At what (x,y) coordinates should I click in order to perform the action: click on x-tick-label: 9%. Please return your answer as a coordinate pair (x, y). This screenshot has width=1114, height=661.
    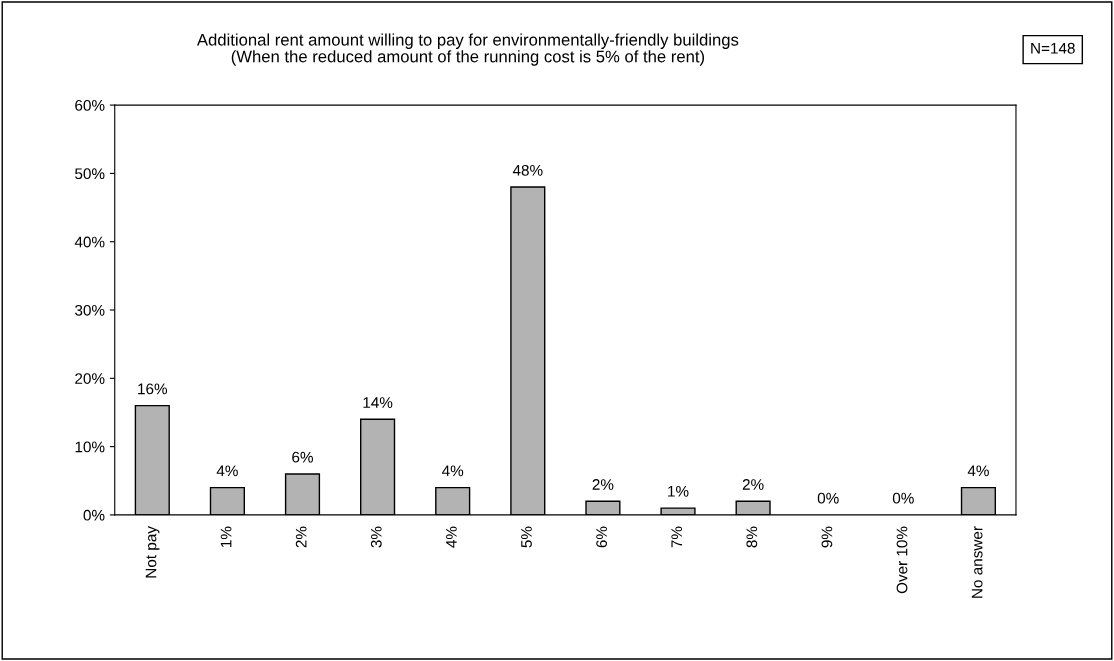
    Looking at the image, I should click on (827, 537).